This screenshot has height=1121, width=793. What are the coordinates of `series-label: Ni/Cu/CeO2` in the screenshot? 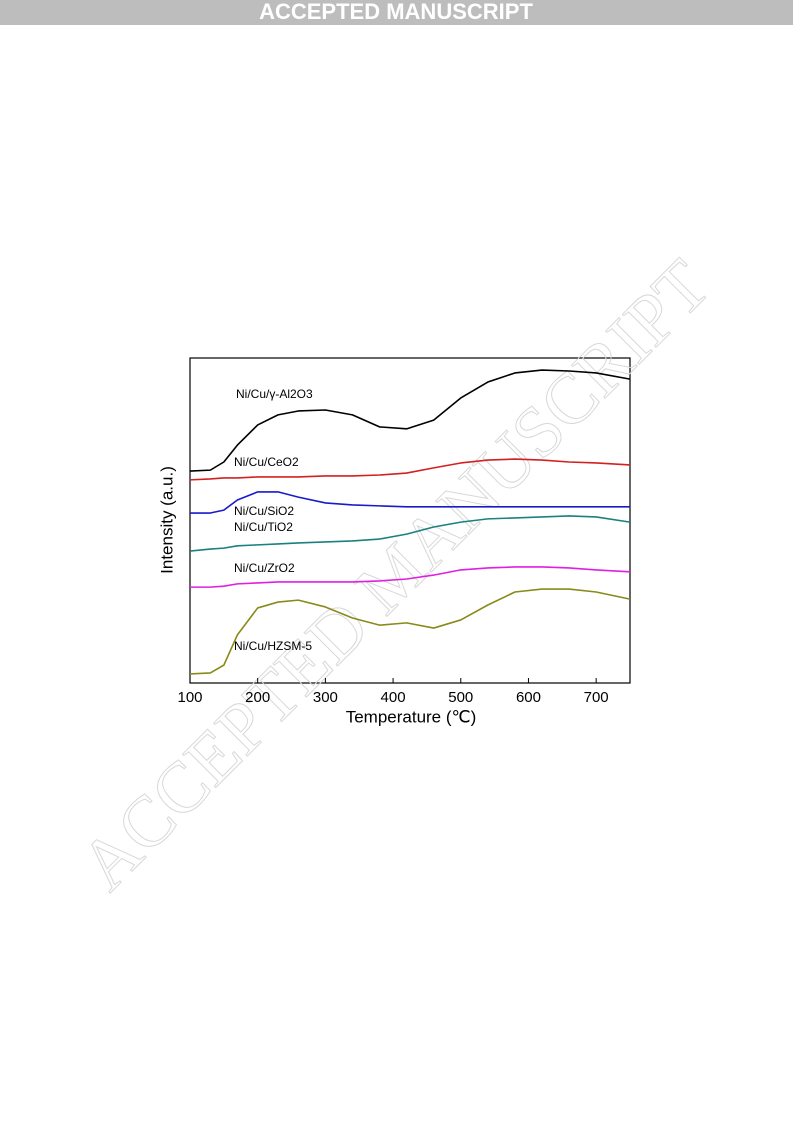 It's located at (266, 462).